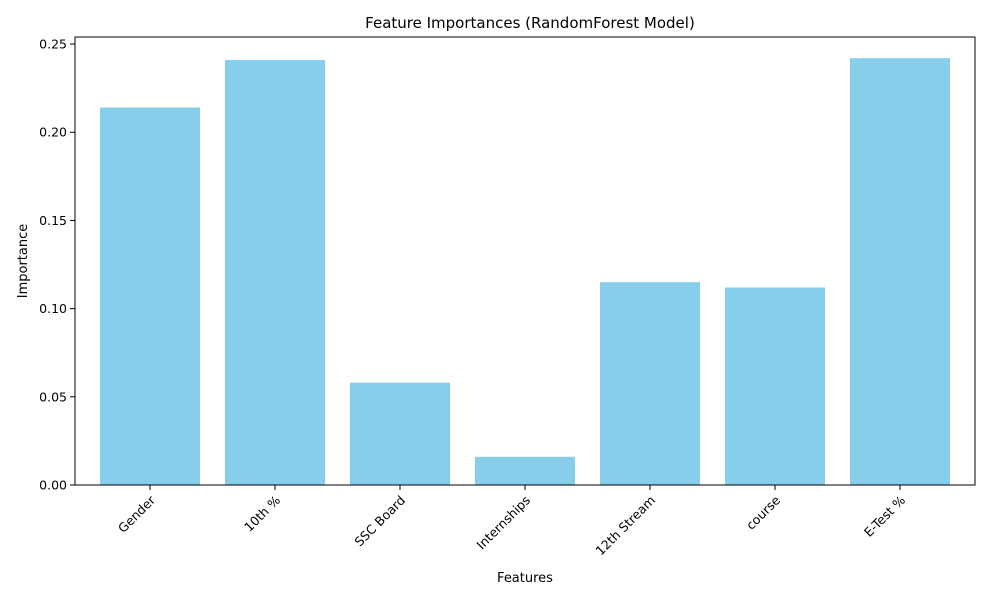 The image size is (1000, 600). Describe the element at coordinates (763, 512) in the screenshot. I see `x-tick-label: course` at that location.